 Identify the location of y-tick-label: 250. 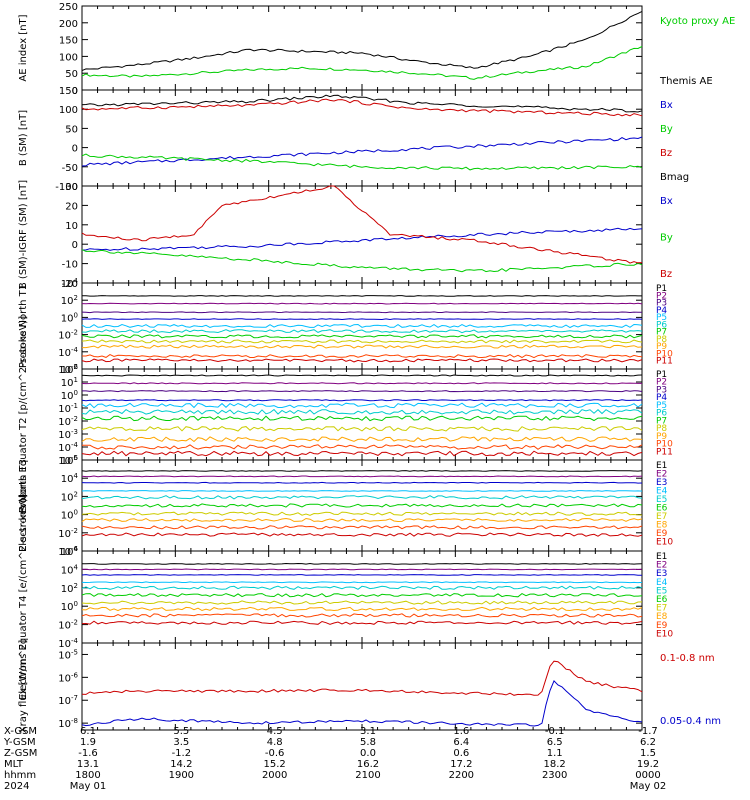
(68, 7).